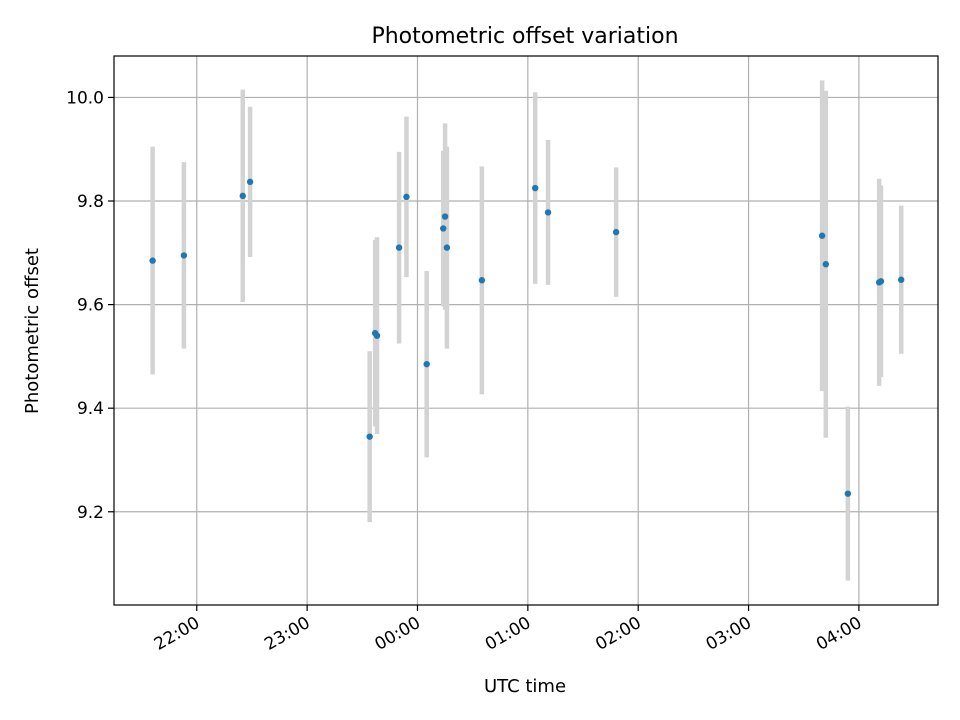  What do you see at coordinates (524, 36) in the screenshot?
I see `chart-title: Photometric offset variation` at bounding box center [524, 36].